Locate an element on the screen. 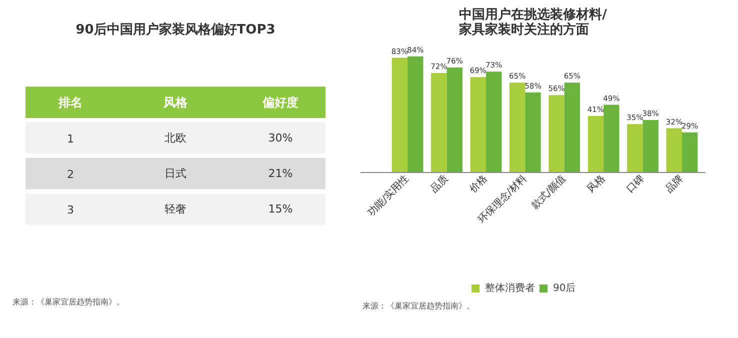  text: 偏好度 is located at coordinates (280, 102).